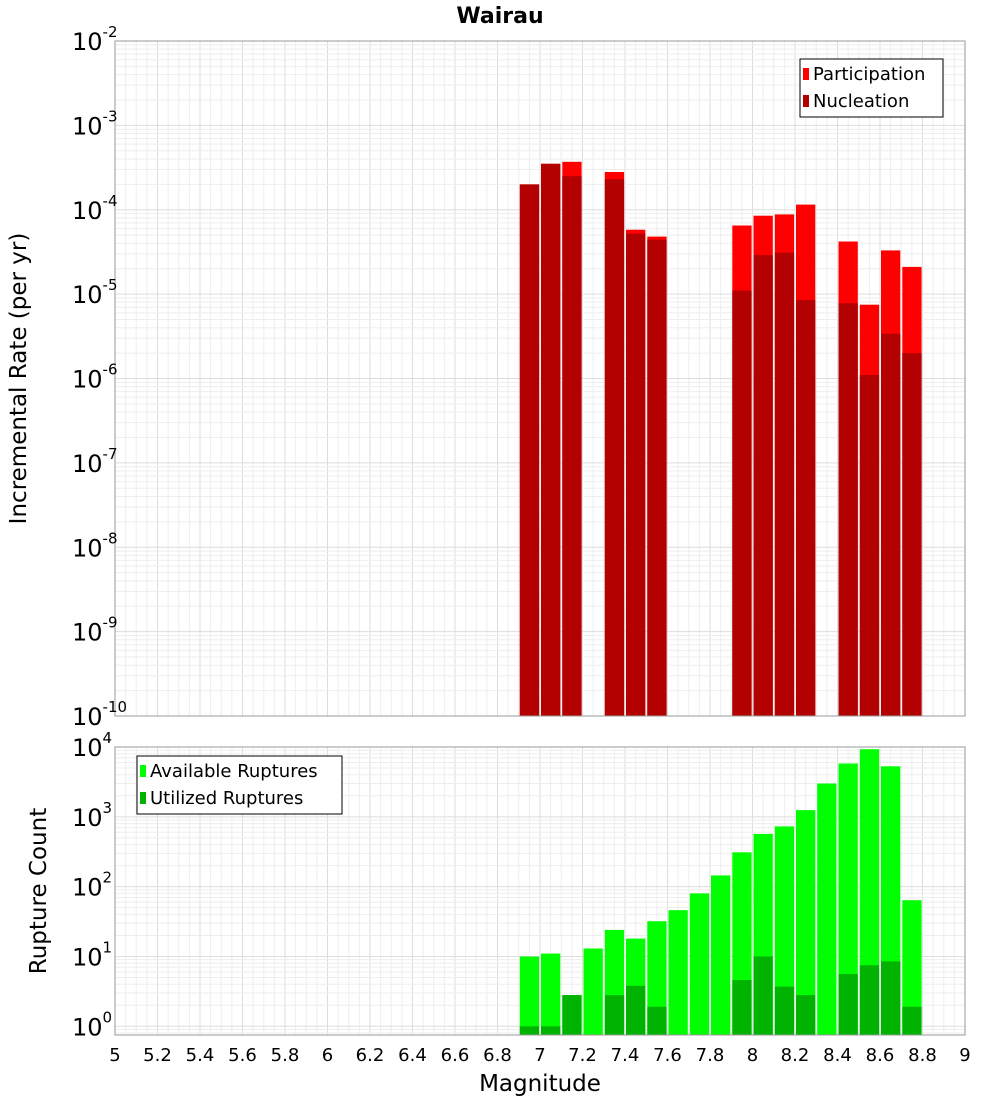 The image size is (1000, 1105). What do you see at coordinates (95, 377) in the screenshot?
I see `y-tick-label: 10⁻⁶` at bounding box center [95, 377].